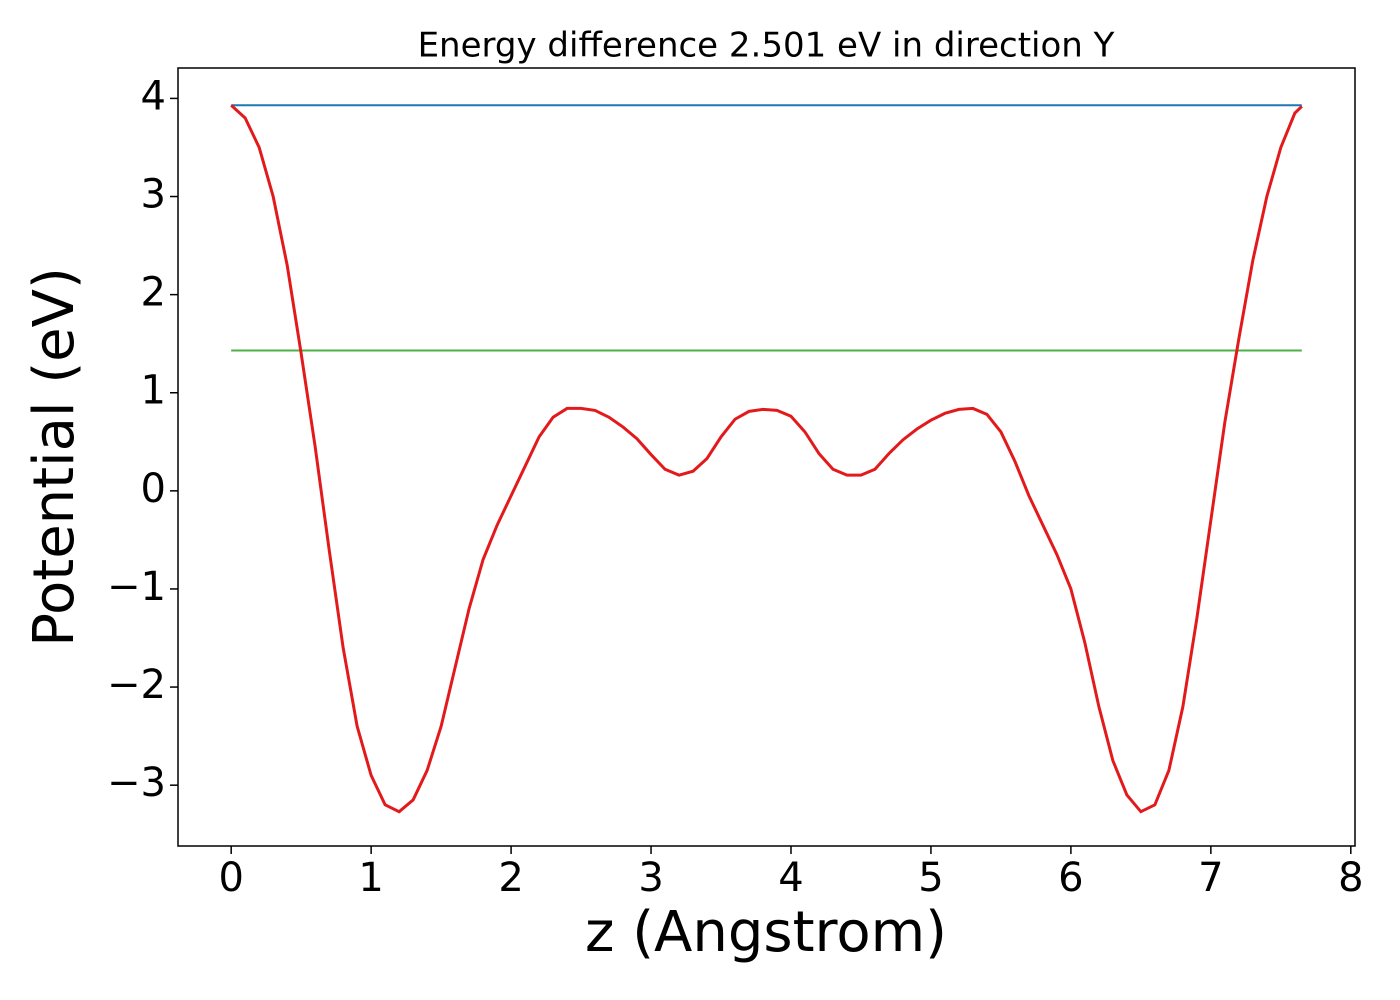 The width and height of the screenshot is (1400, 1000). Describe the element at coordinates (1210, 878) in the screenshot. I see `x-tick-label: 7` at that location.